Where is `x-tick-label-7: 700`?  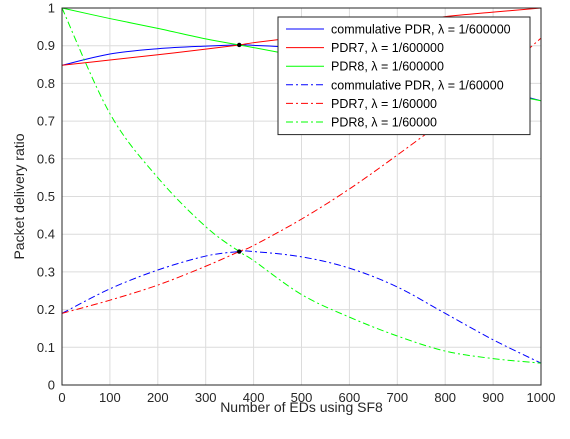 x-tick-label-7: 700 is located at coordinates (397, 397).